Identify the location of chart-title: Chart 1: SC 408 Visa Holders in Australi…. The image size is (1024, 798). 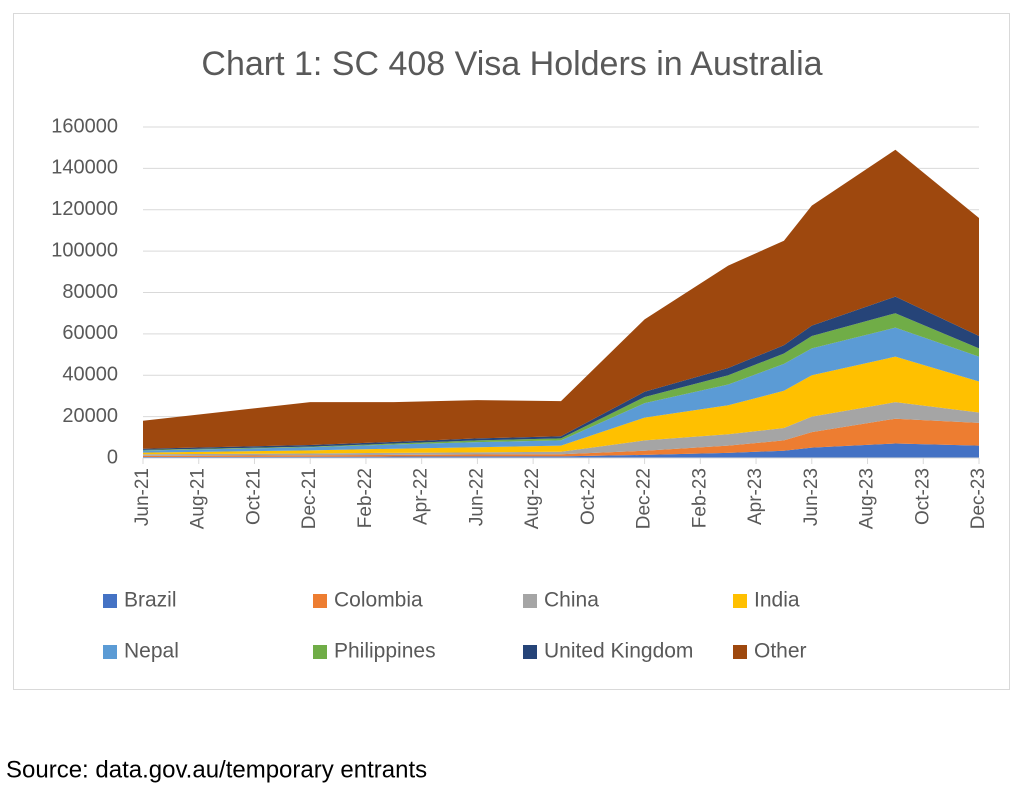
(511, 64).